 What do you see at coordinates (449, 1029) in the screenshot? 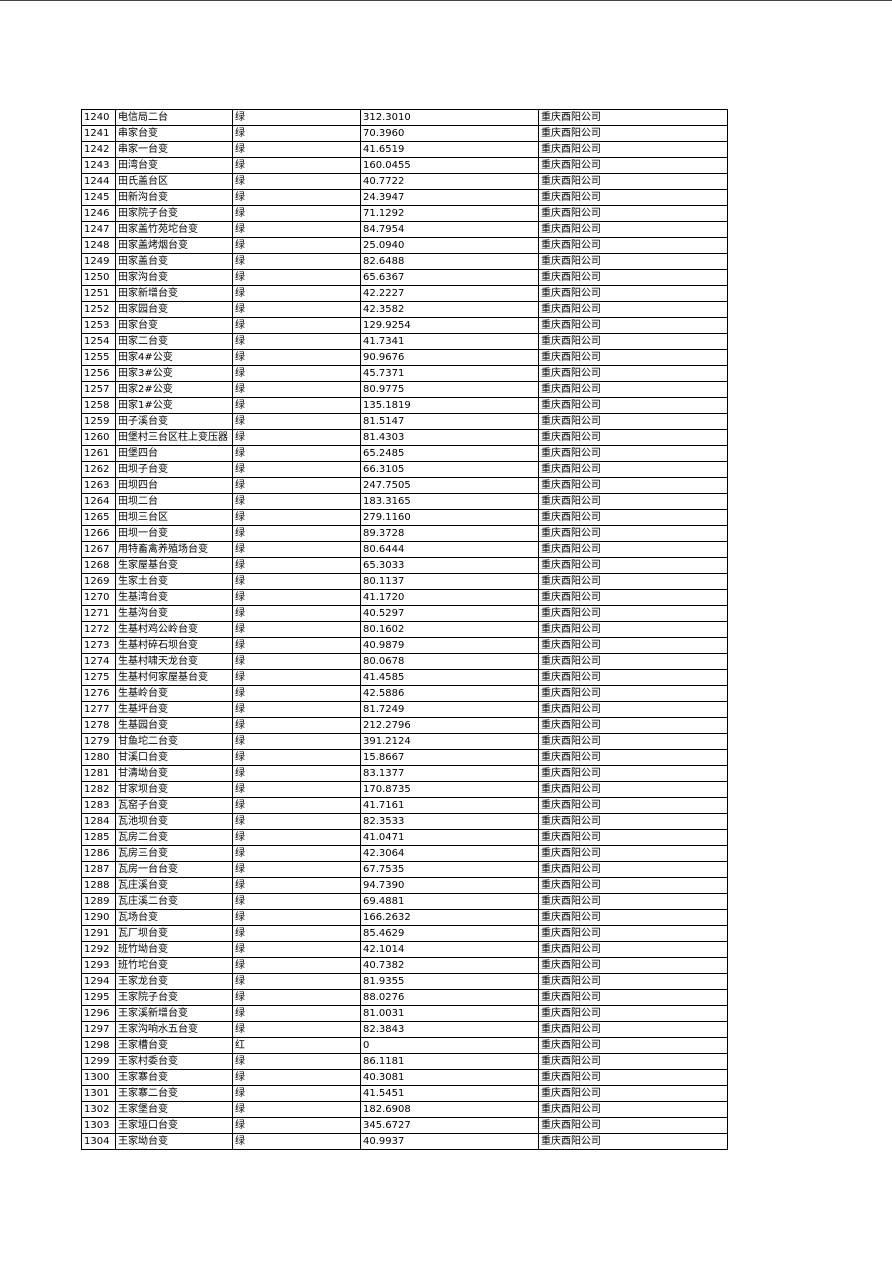
I see `value-cell: 82.3843` at bounding box center [449, 1029].